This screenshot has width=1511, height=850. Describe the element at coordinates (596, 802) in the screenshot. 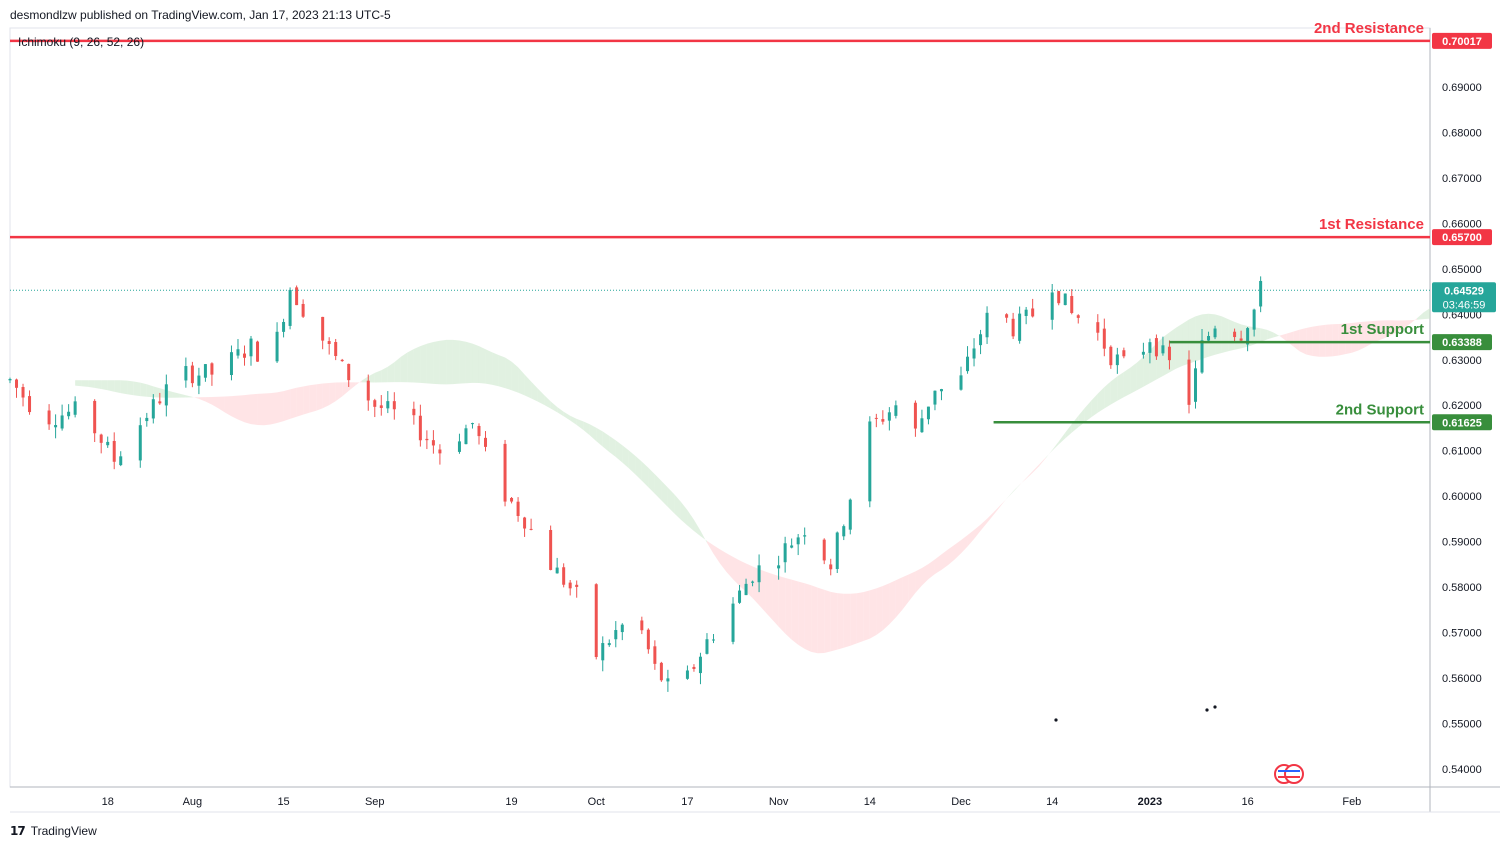

I see `x-tick-label: Oct` at that location.